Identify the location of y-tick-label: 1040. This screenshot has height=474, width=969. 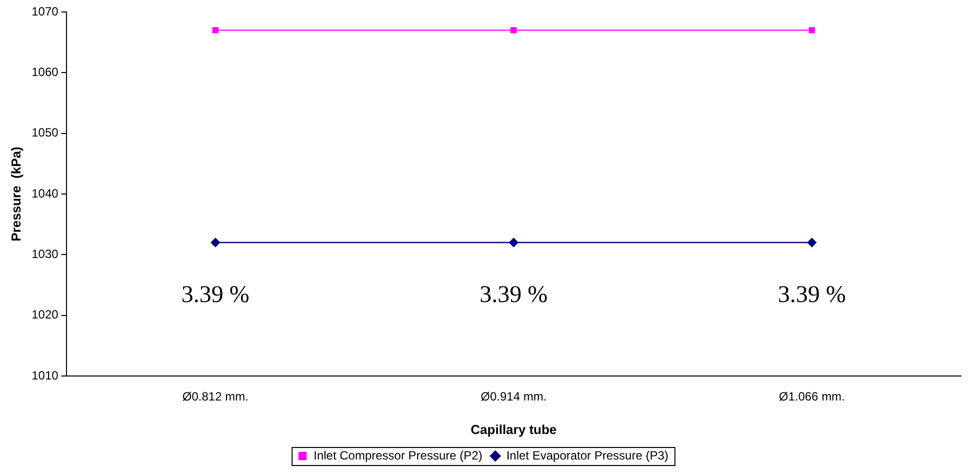
(45, 193).